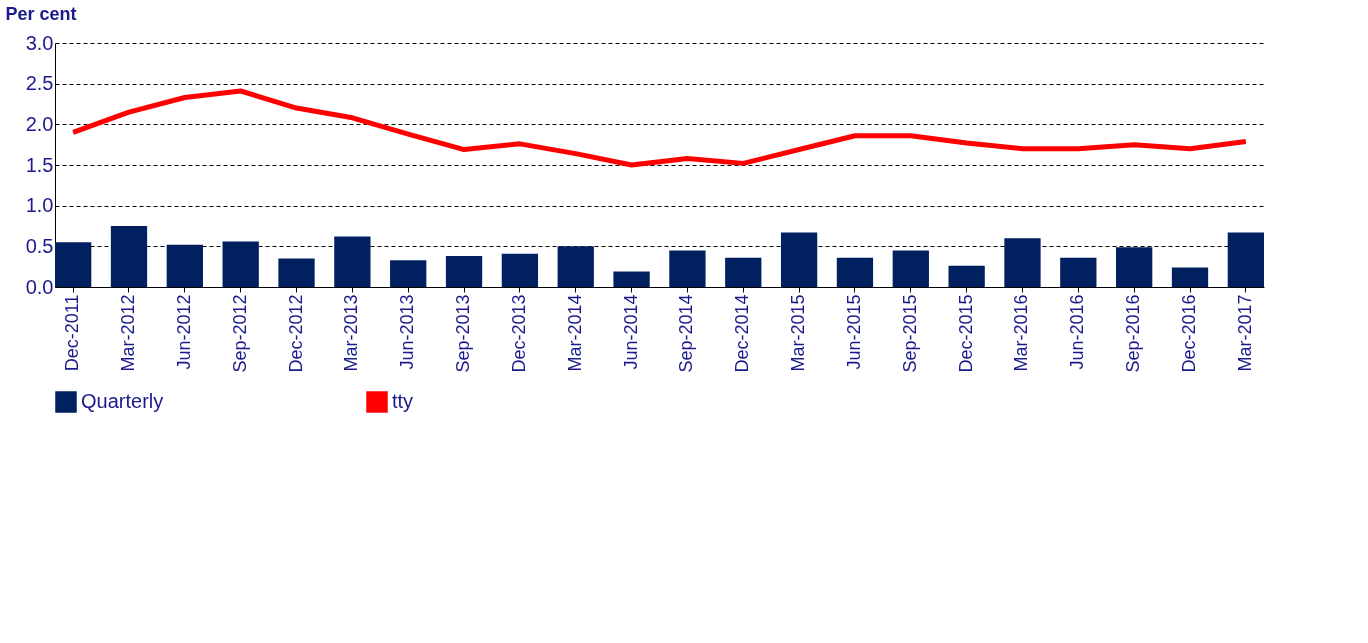 This screenshot has width=1368, height=643. Describe the element at coordinates (463, 333) in the screenshot. I see `x-tick-label: Sep-2013` at that location.